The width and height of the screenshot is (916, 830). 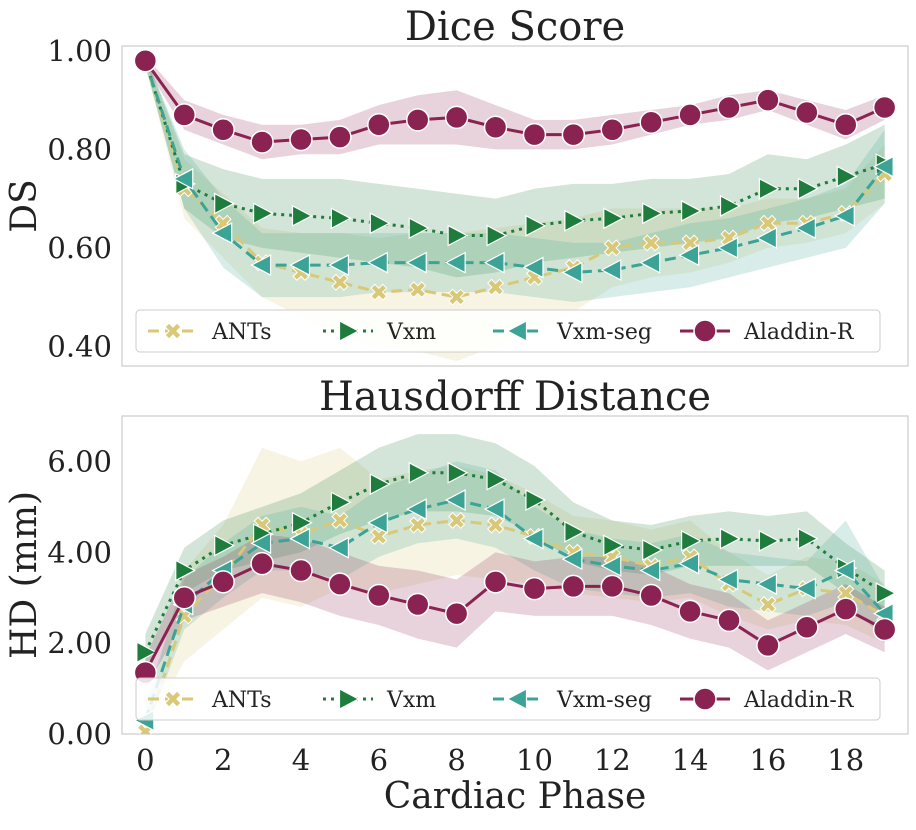 I want to click on hd-xtick-label: 8, so click(x=456, y=760).